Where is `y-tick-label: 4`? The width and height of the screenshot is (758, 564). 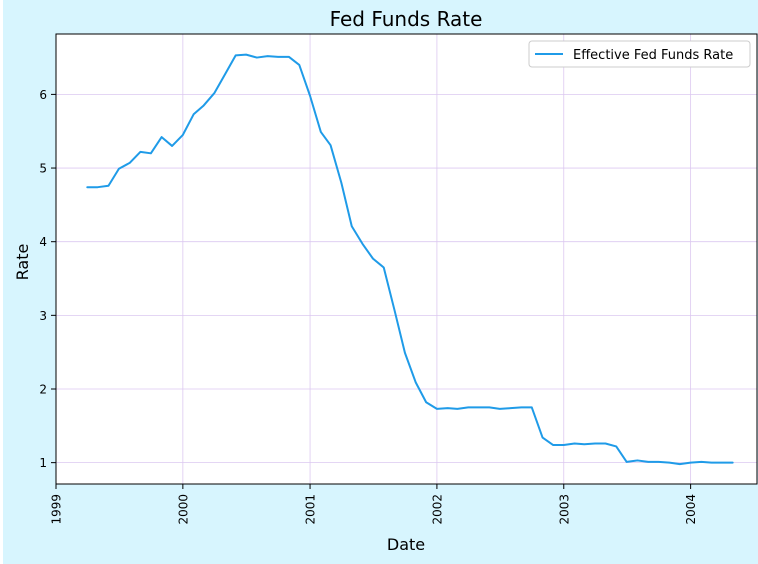 y-tick-label: 4 is located at coordinates (43, 242).